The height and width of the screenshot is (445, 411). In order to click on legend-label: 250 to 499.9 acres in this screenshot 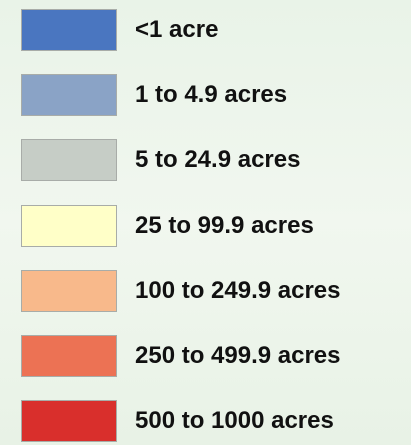, I will do `click(238, 355)`.